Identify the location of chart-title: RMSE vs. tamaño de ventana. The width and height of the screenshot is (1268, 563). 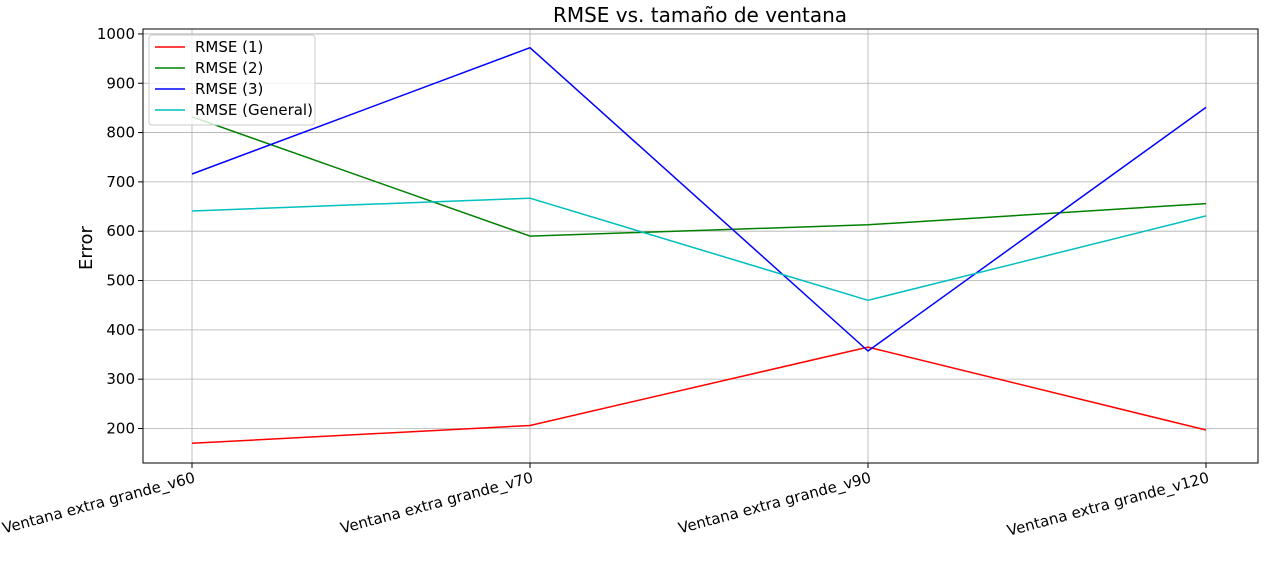
(700, 15).